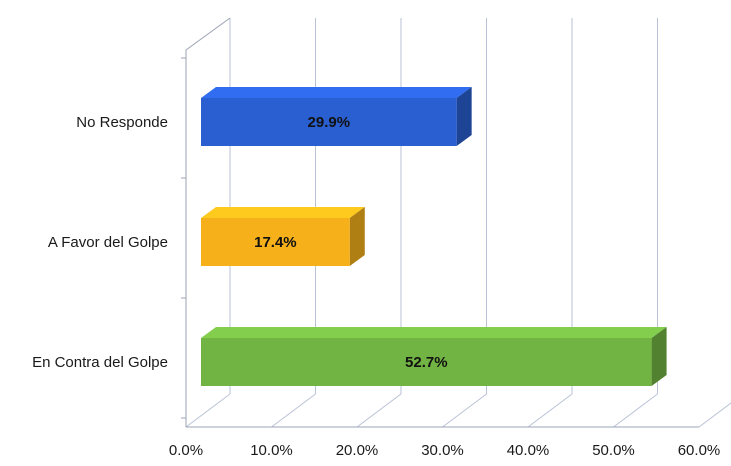 This screenshot has height=466, width=731. I want to click on category-label: No Responde, so click(122, 122).